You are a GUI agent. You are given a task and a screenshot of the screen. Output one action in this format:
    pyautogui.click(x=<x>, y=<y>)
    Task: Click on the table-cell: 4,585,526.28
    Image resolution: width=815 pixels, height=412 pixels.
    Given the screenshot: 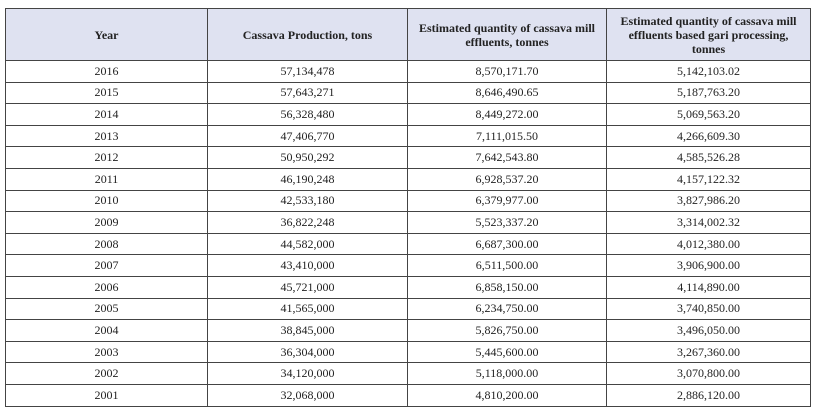 What is the action you would take?
    pyautogui.click(x=708, y=157)
    